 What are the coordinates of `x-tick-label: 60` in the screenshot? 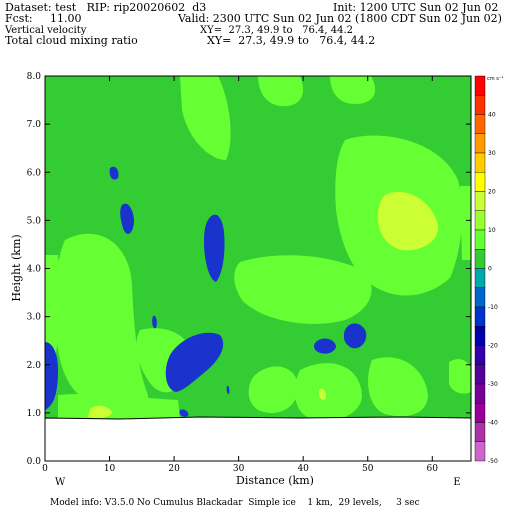 It's located at (433, 469).